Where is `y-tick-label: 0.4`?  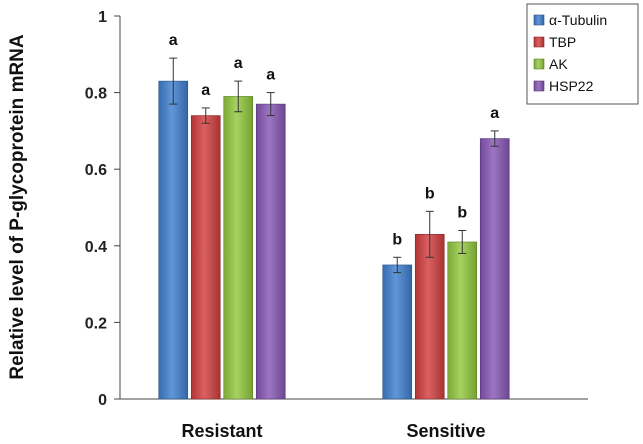 y-tick-label: 0.4 is located at coordinates (96, 247).